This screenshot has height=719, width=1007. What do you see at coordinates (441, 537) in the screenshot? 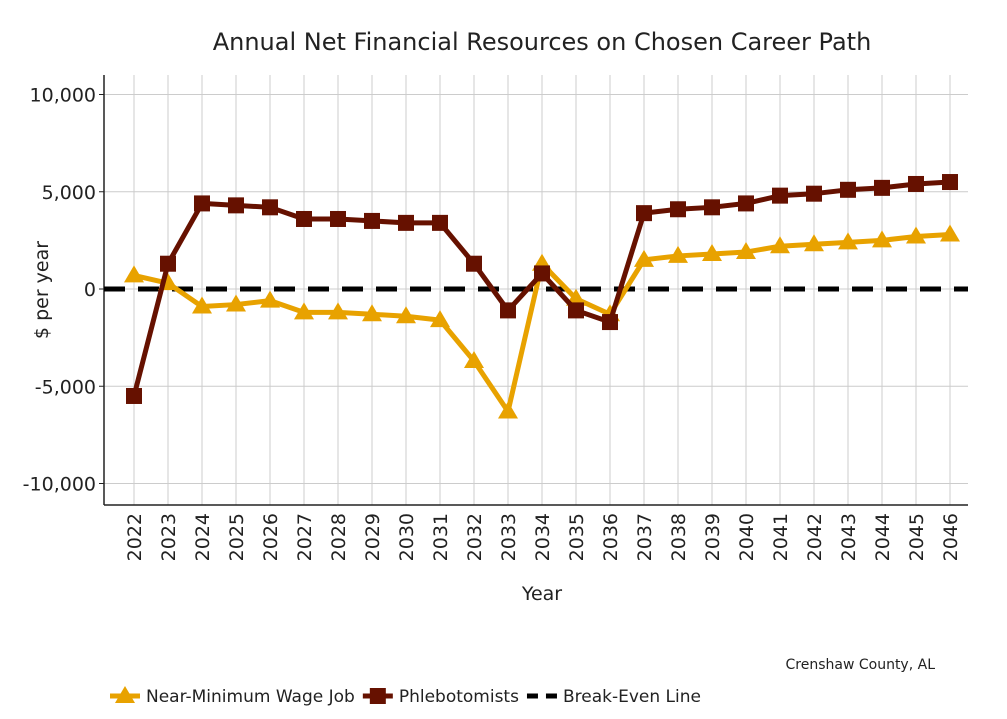
I see `x-tick-label: 2031` at bounding box center [441, 537].